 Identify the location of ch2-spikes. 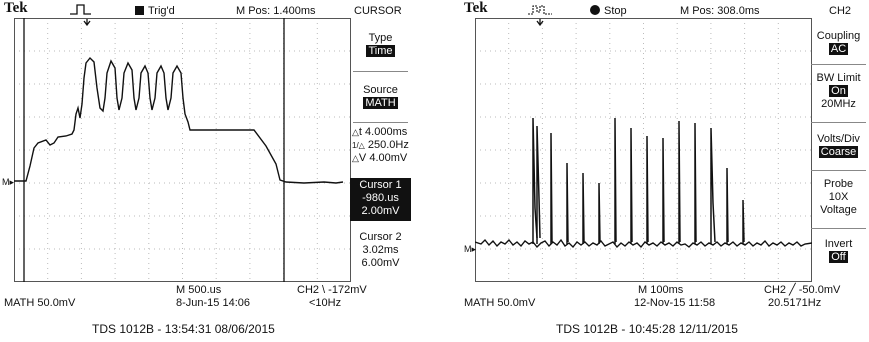
(638, 180).